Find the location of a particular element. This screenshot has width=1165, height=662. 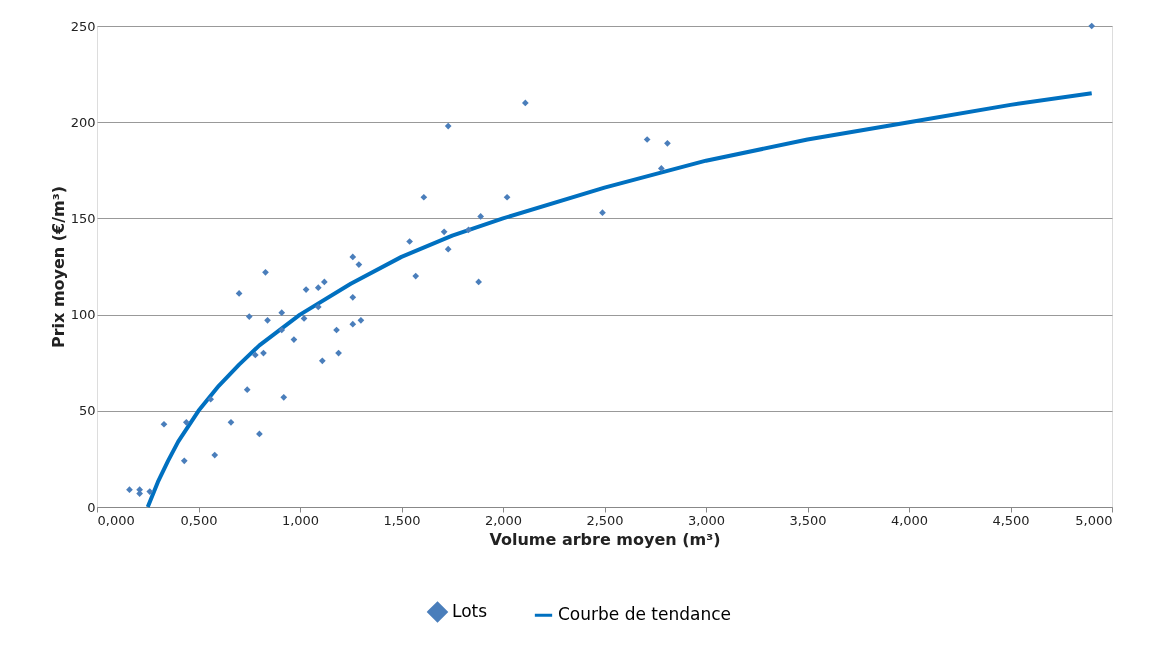

x-tick-label: 4,500 is located at coordinates (1011, 520).